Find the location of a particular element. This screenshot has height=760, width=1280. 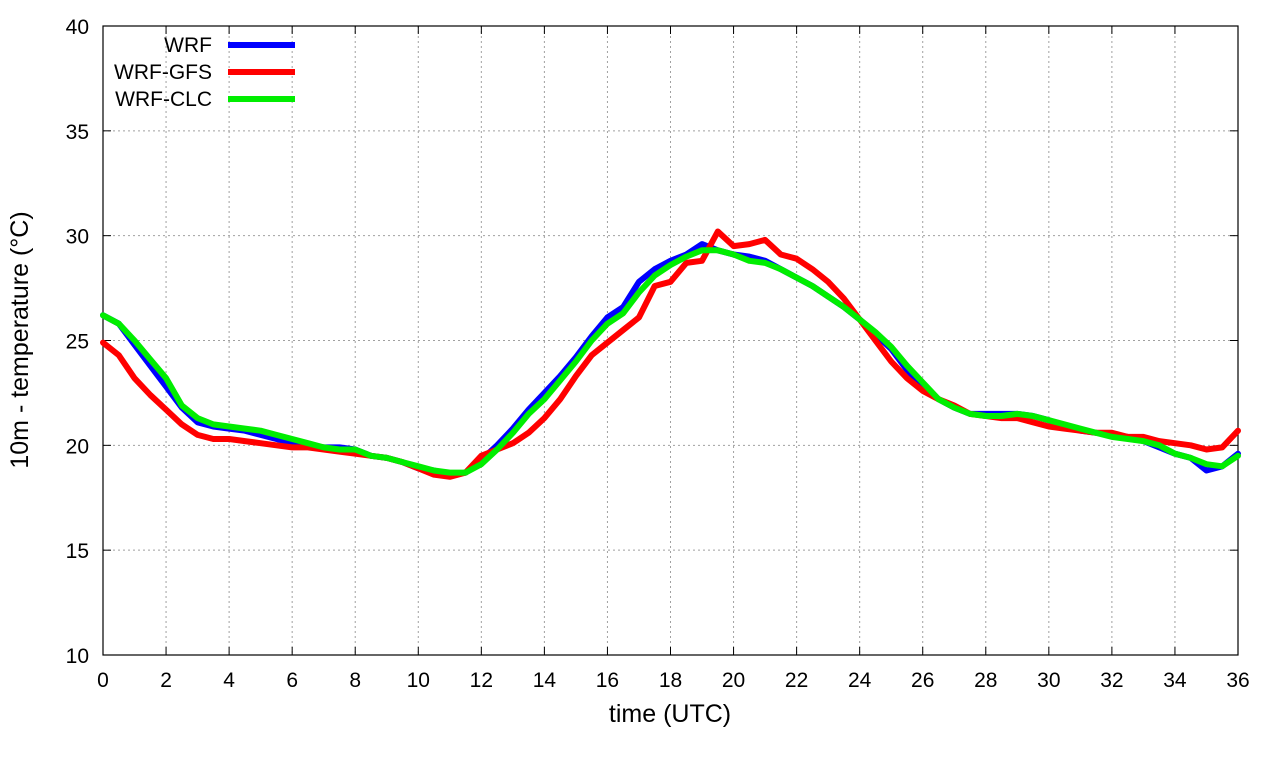

y-axis-label: 10m - temperature (°C) is located at coordinates (20, 339).